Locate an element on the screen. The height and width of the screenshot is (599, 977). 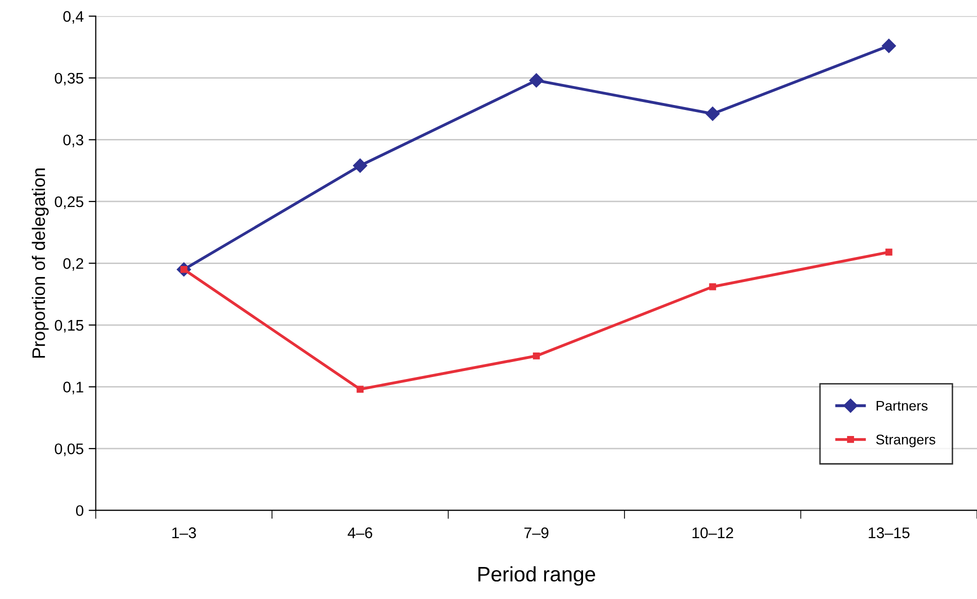
x-axis-title: Period range is located at coordinates (537, 576).